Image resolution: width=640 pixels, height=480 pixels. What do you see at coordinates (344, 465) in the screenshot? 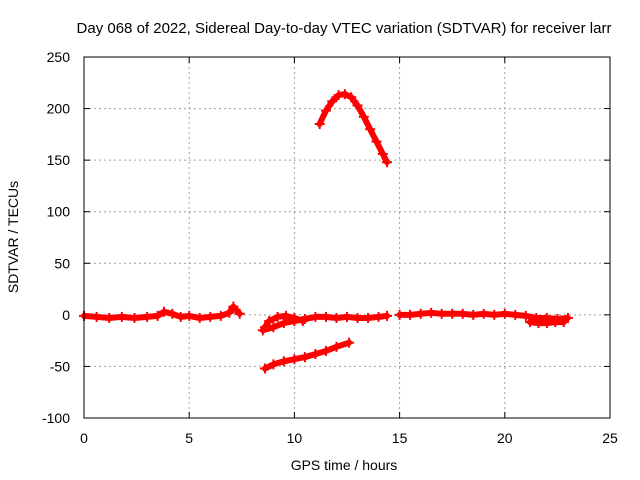
I see `x-axis-label: GPS time / hours` at bounding box center [344, 465].